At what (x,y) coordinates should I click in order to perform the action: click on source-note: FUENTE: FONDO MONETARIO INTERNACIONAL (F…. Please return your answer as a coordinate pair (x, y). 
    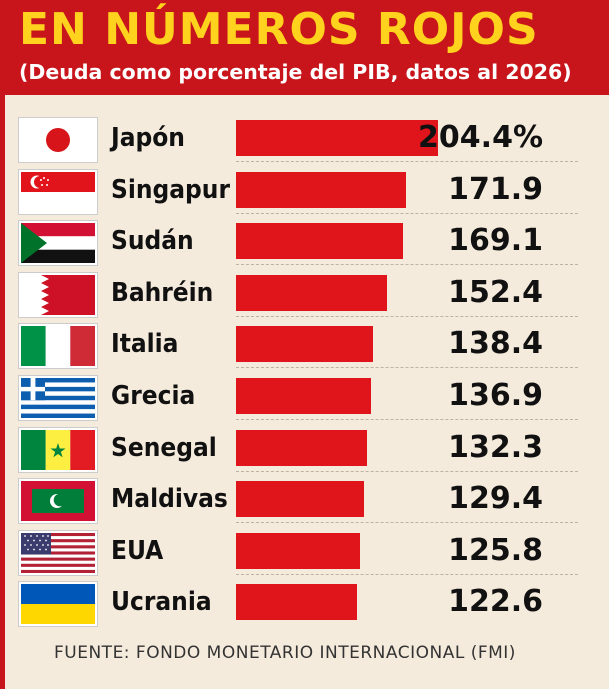
    Looking at the image, I should click on (285, 653).